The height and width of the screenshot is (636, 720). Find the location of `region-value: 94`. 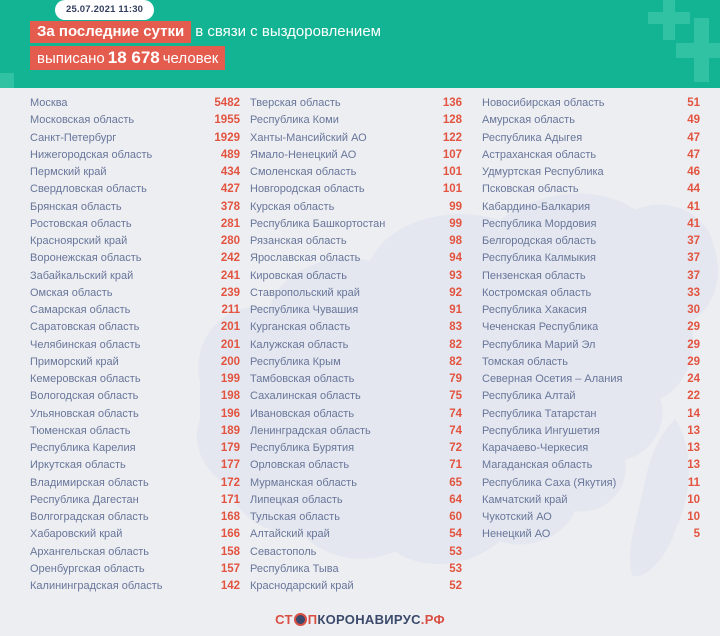

region-value: 94 is located at coordinates (455, 258).